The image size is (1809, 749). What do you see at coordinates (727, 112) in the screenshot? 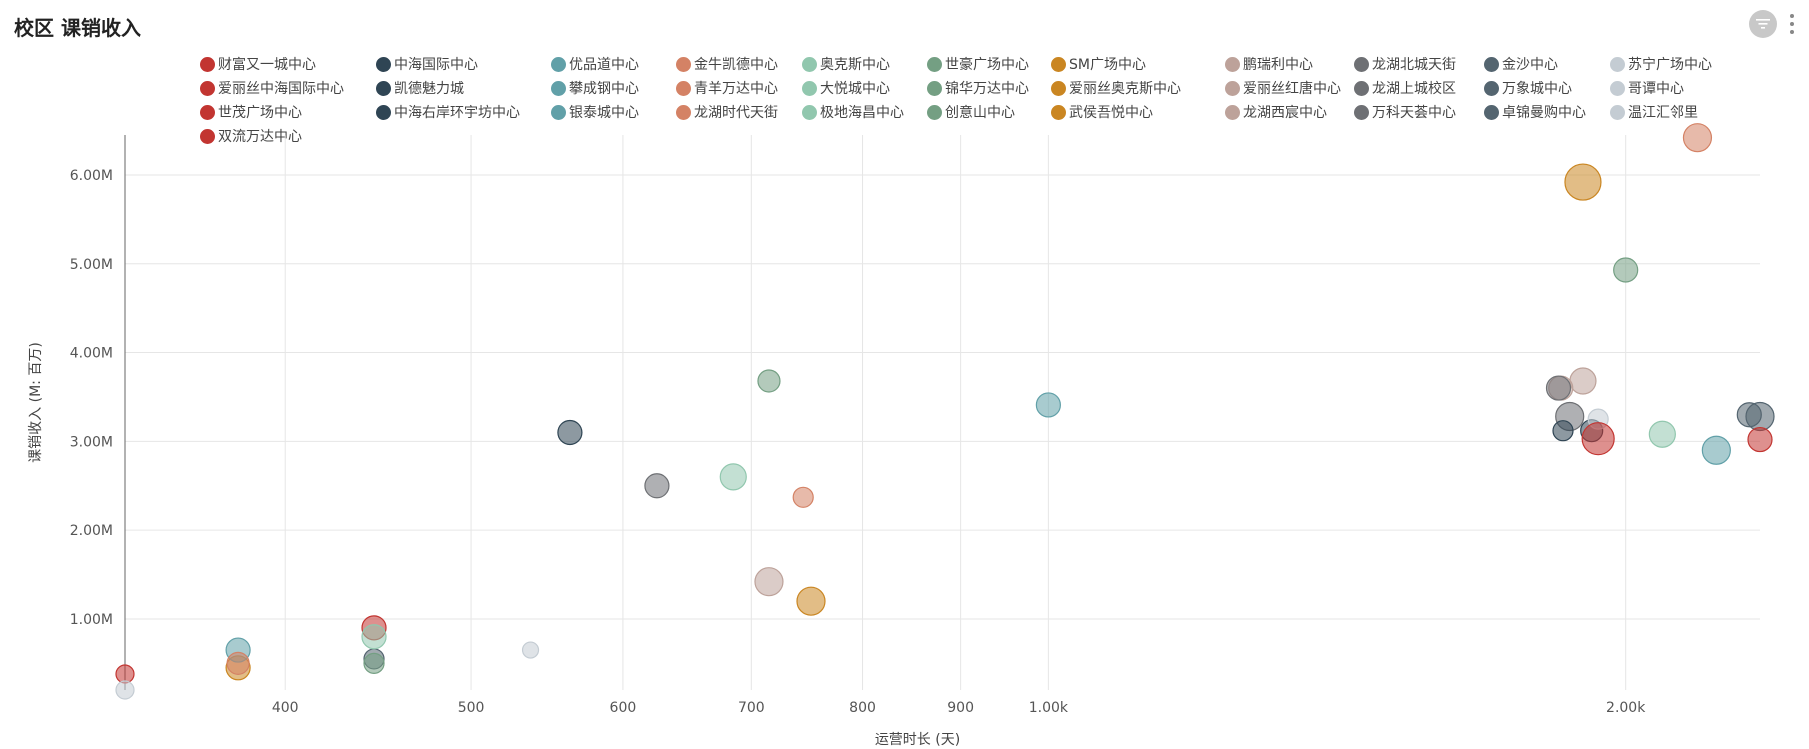
I see `legend-item: 龙湖时代天街` at bounding box center [727, 112].